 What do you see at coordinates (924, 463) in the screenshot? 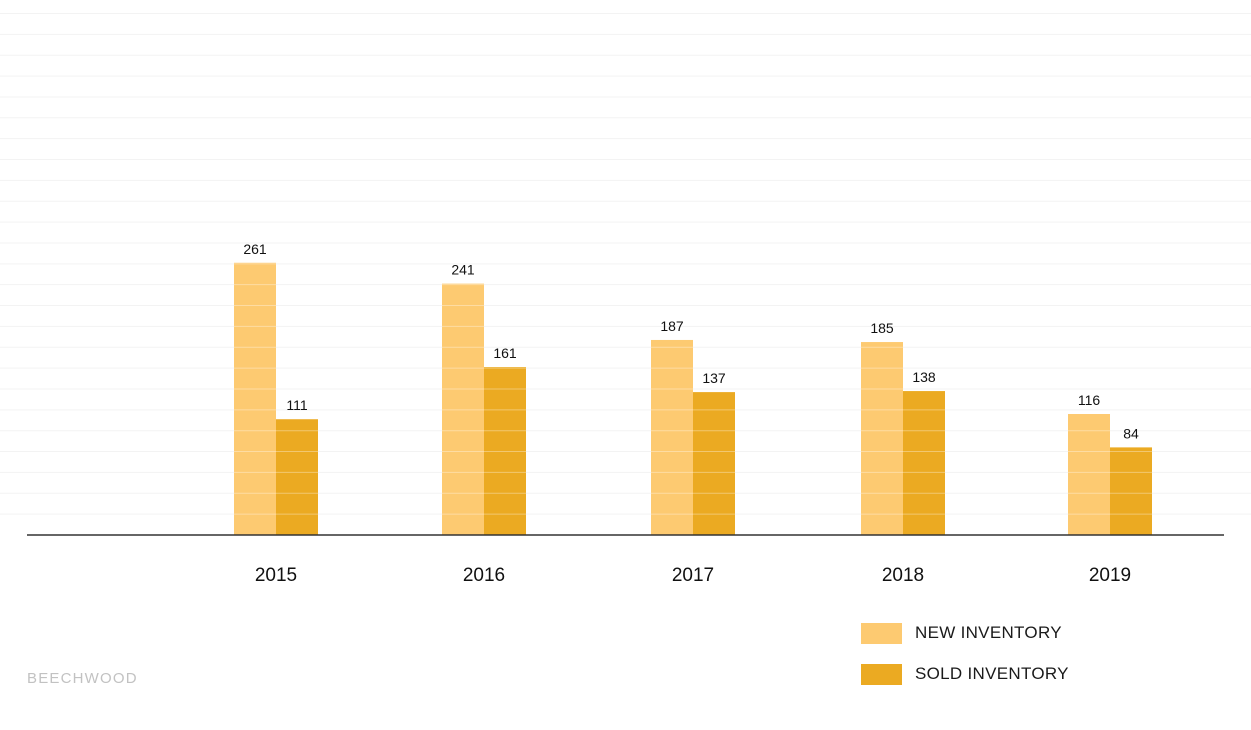
I see `bar-sold-inventory-2018` at bounding box center [924, 463].